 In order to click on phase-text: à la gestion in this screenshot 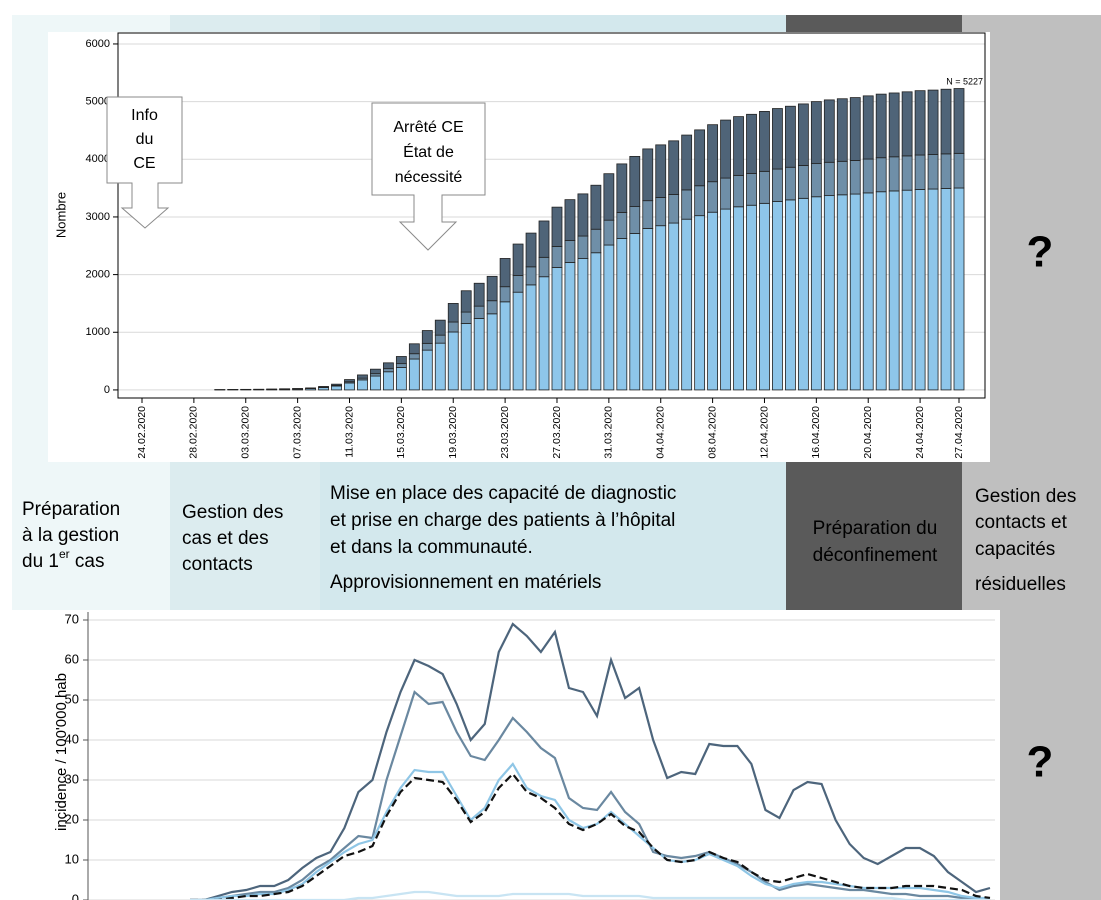, I will do `click(70, 535)`.